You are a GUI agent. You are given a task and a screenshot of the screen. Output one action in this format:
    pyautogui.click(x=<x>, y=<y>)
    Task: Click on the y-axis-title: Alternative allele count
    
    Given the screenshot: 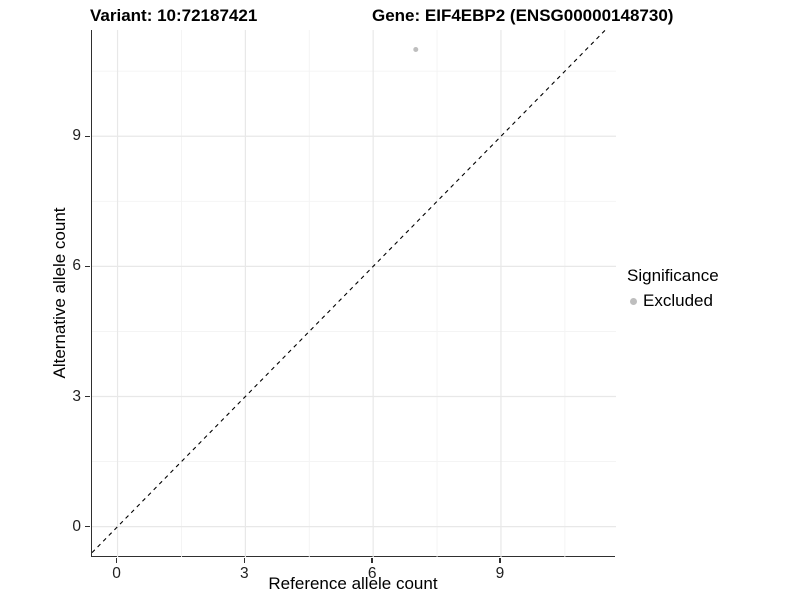 What is the action you would take?
    pyautogui.click(x=59, y=293)
    